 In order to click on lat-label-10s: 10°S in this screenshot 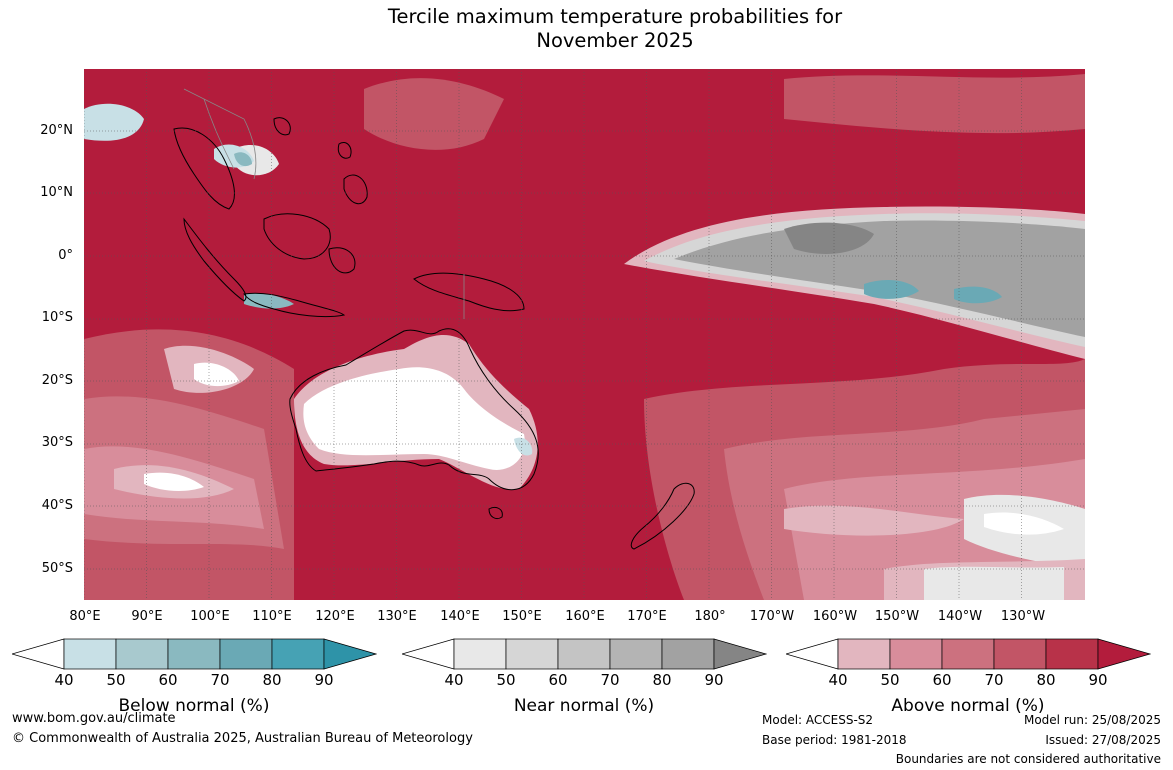, I will do `click(57, 317)`.